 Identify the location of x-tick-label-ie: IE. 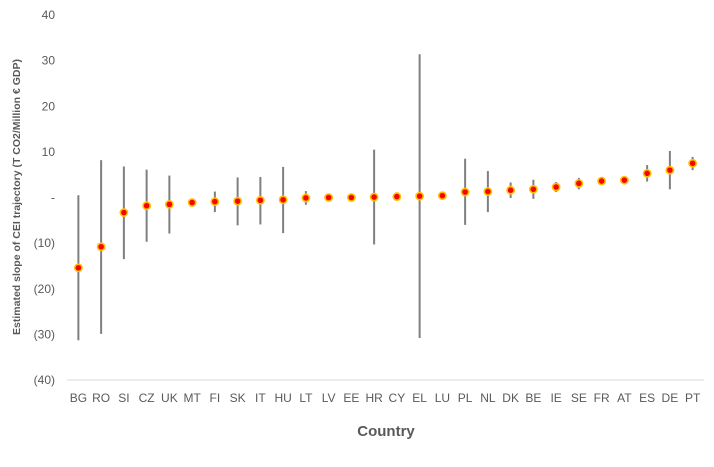
(555, 398).